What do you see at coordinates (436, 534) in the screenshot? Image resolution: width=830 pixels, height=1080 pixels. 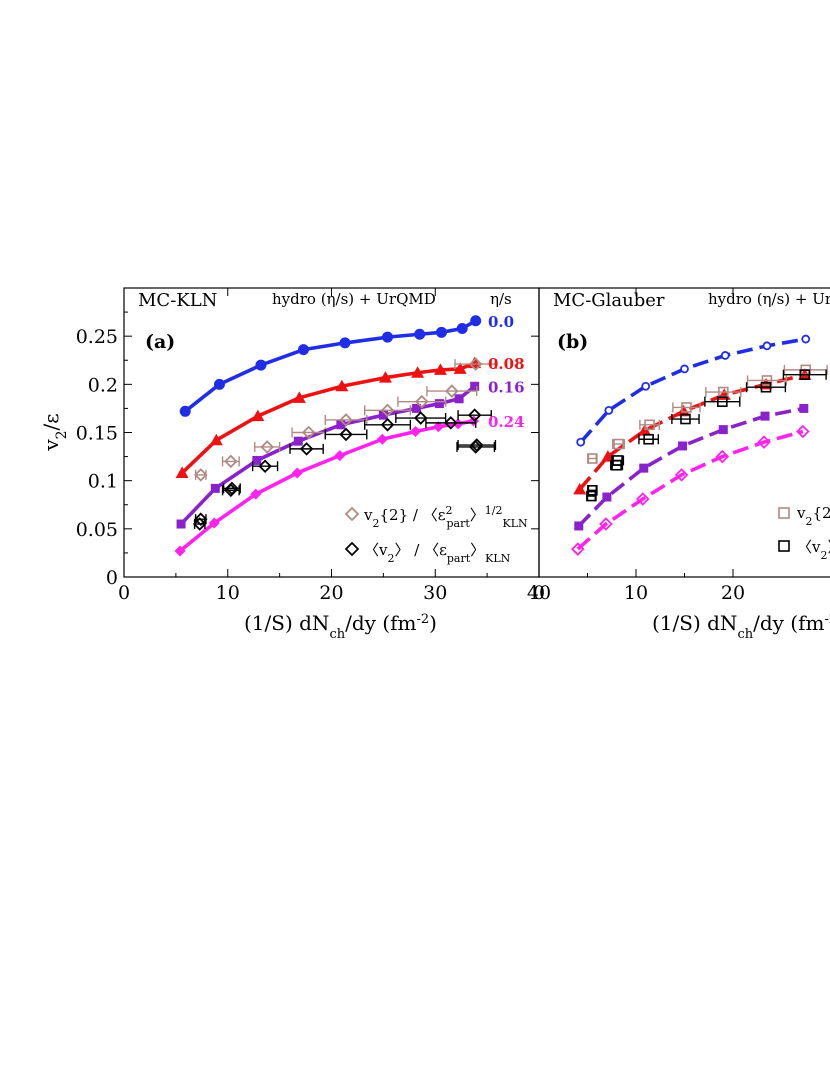 I see `panel-a-legend: v2{2} / 〈ε2 part〉1/2KLN 〈v2〉 / 〈εpart〉KLN` at bounding box center [436, 534].